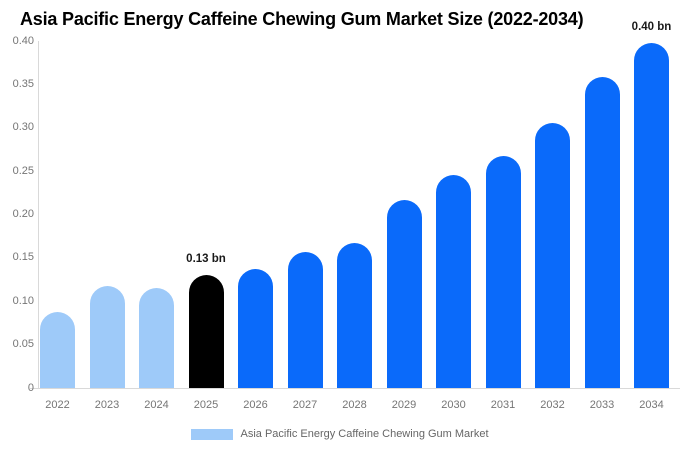  I want to click on x-tick-label: 2033, so click(602, 405).